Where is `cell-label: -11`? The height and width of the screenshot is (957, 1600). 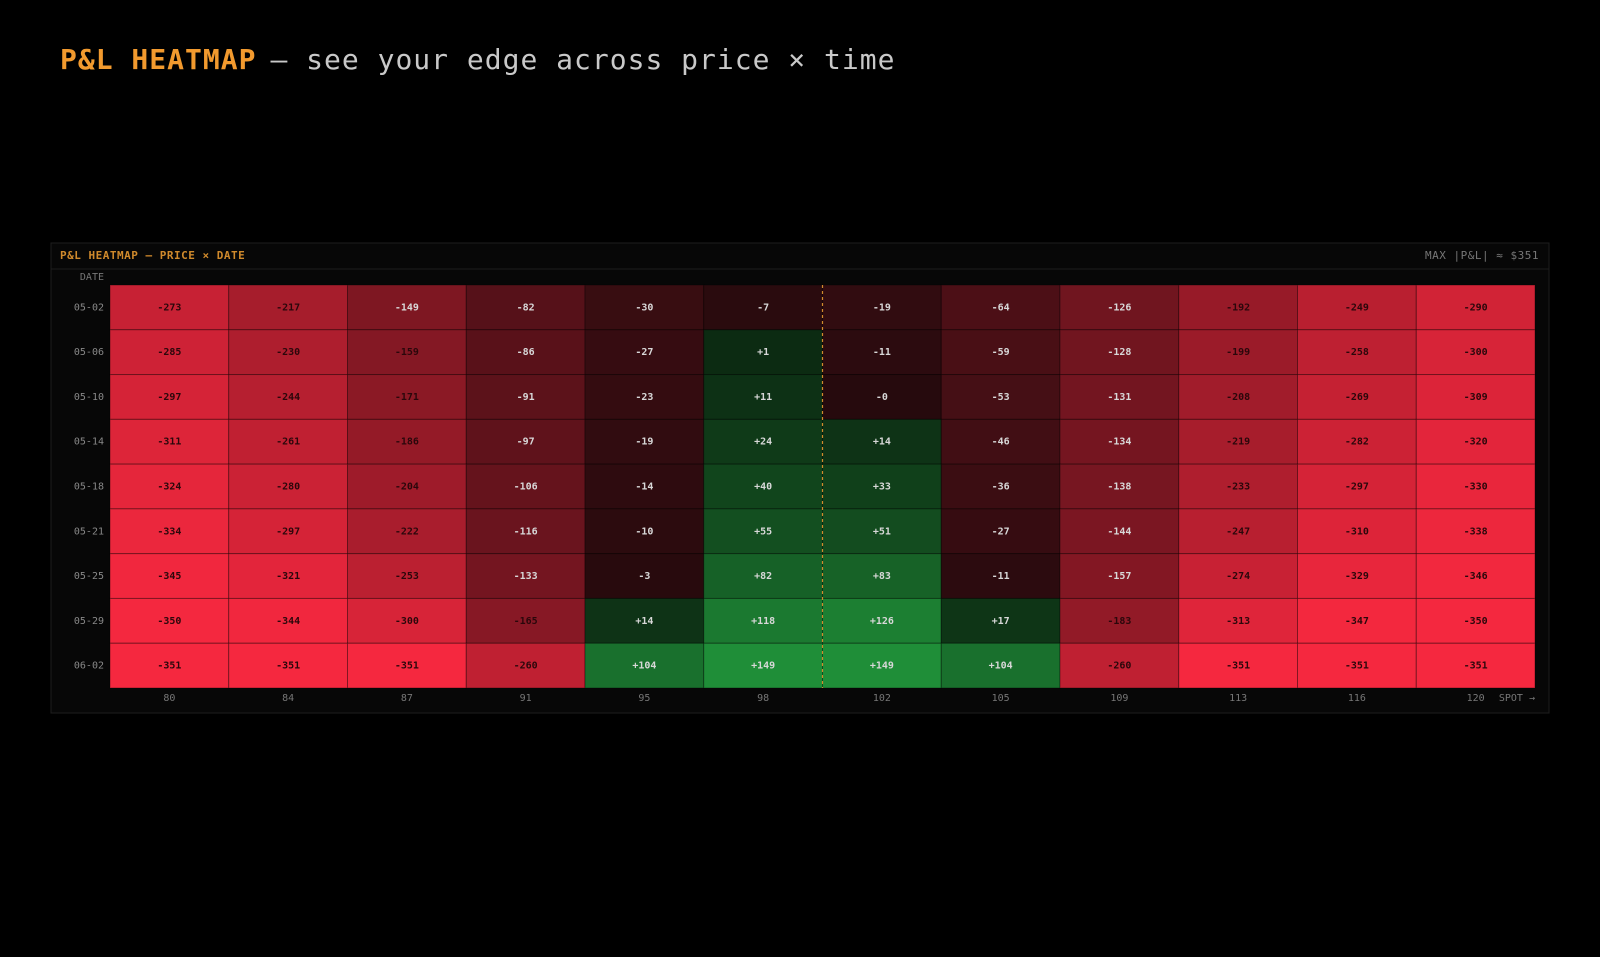
cell-label: -11 is located at coordinates (882, 352).